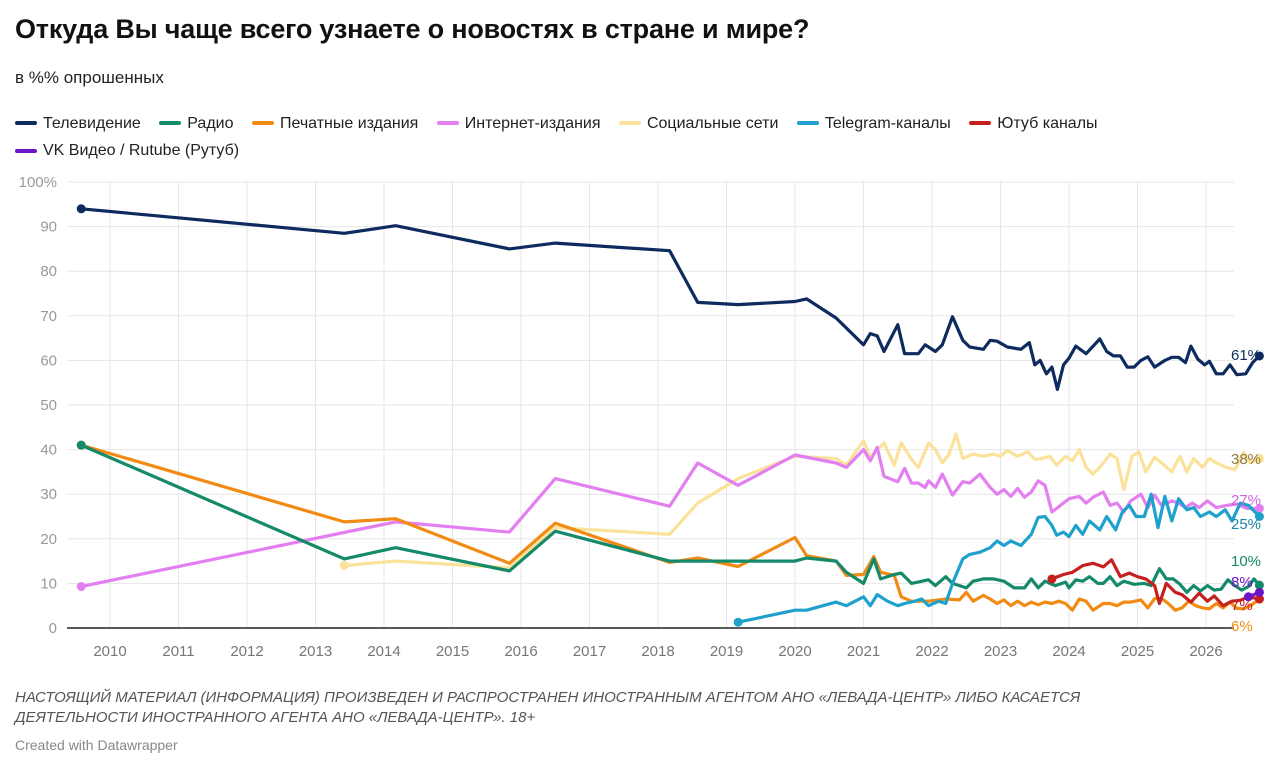 The width and height of the screenshot is (1280, 770). Describe the element at coordinates (1242, 582) in the screenshot. I see `end-label-7: 8%` at that location.